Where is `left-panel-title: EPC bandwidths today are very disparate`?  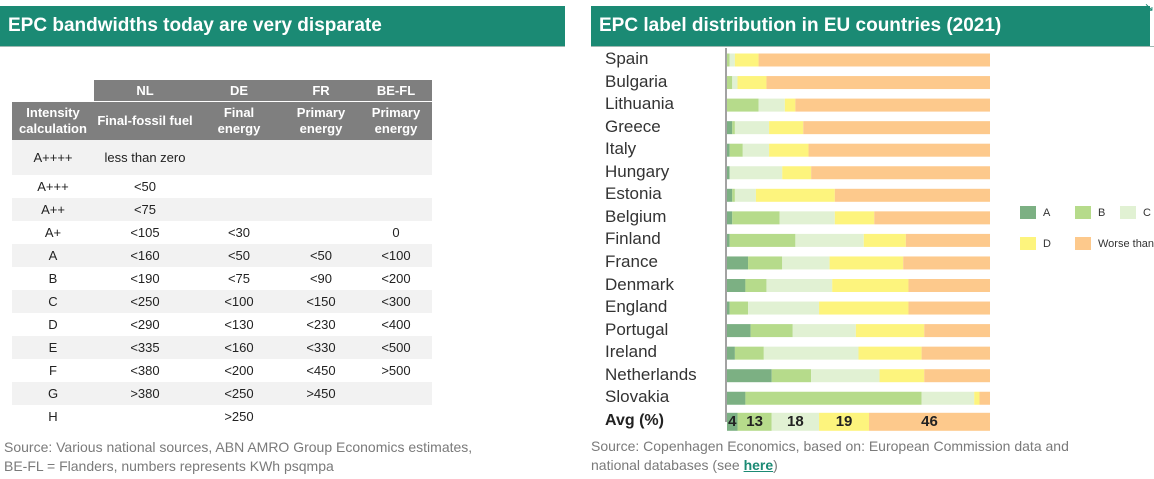 left-panel-title: EPC bandwidths today are very disparate is located at coordinates (282, 26).